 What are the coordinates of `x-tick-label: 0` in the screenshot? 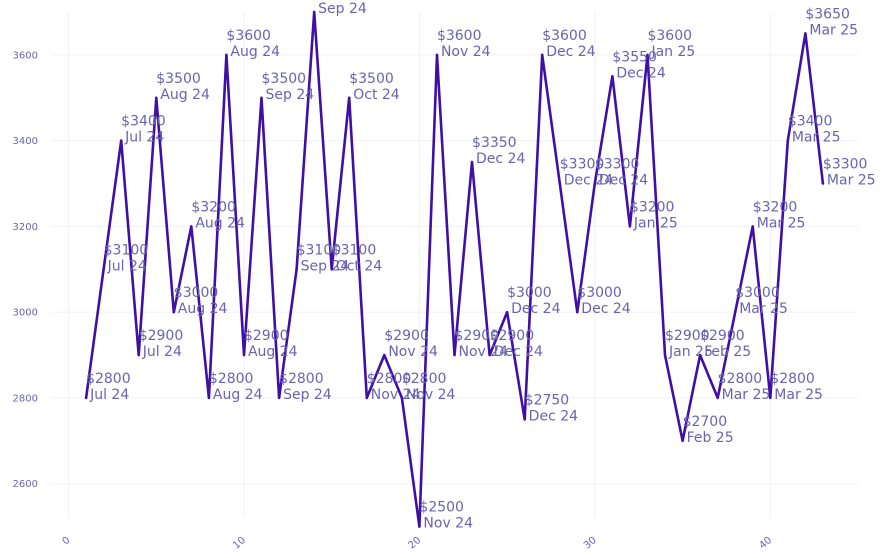 It's located at (67, 541).